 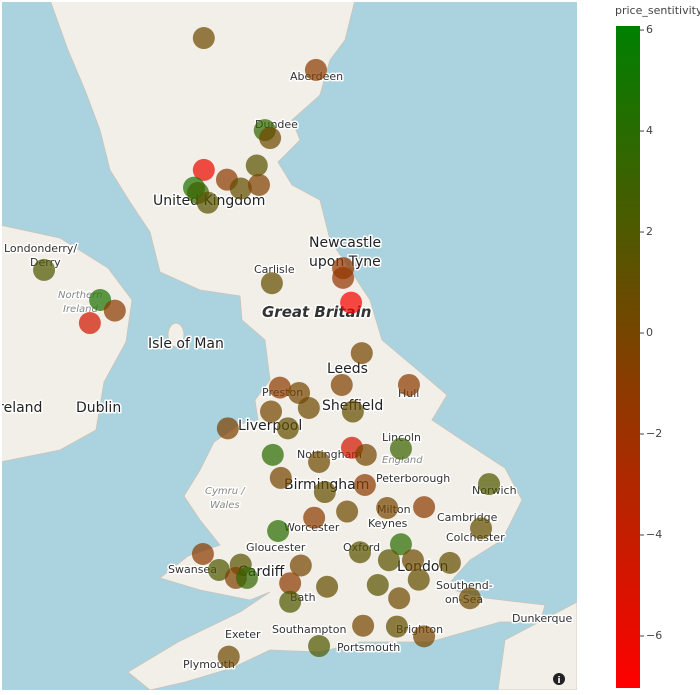 I want to click on place-label: Leeds, so click(x=347, y=369).